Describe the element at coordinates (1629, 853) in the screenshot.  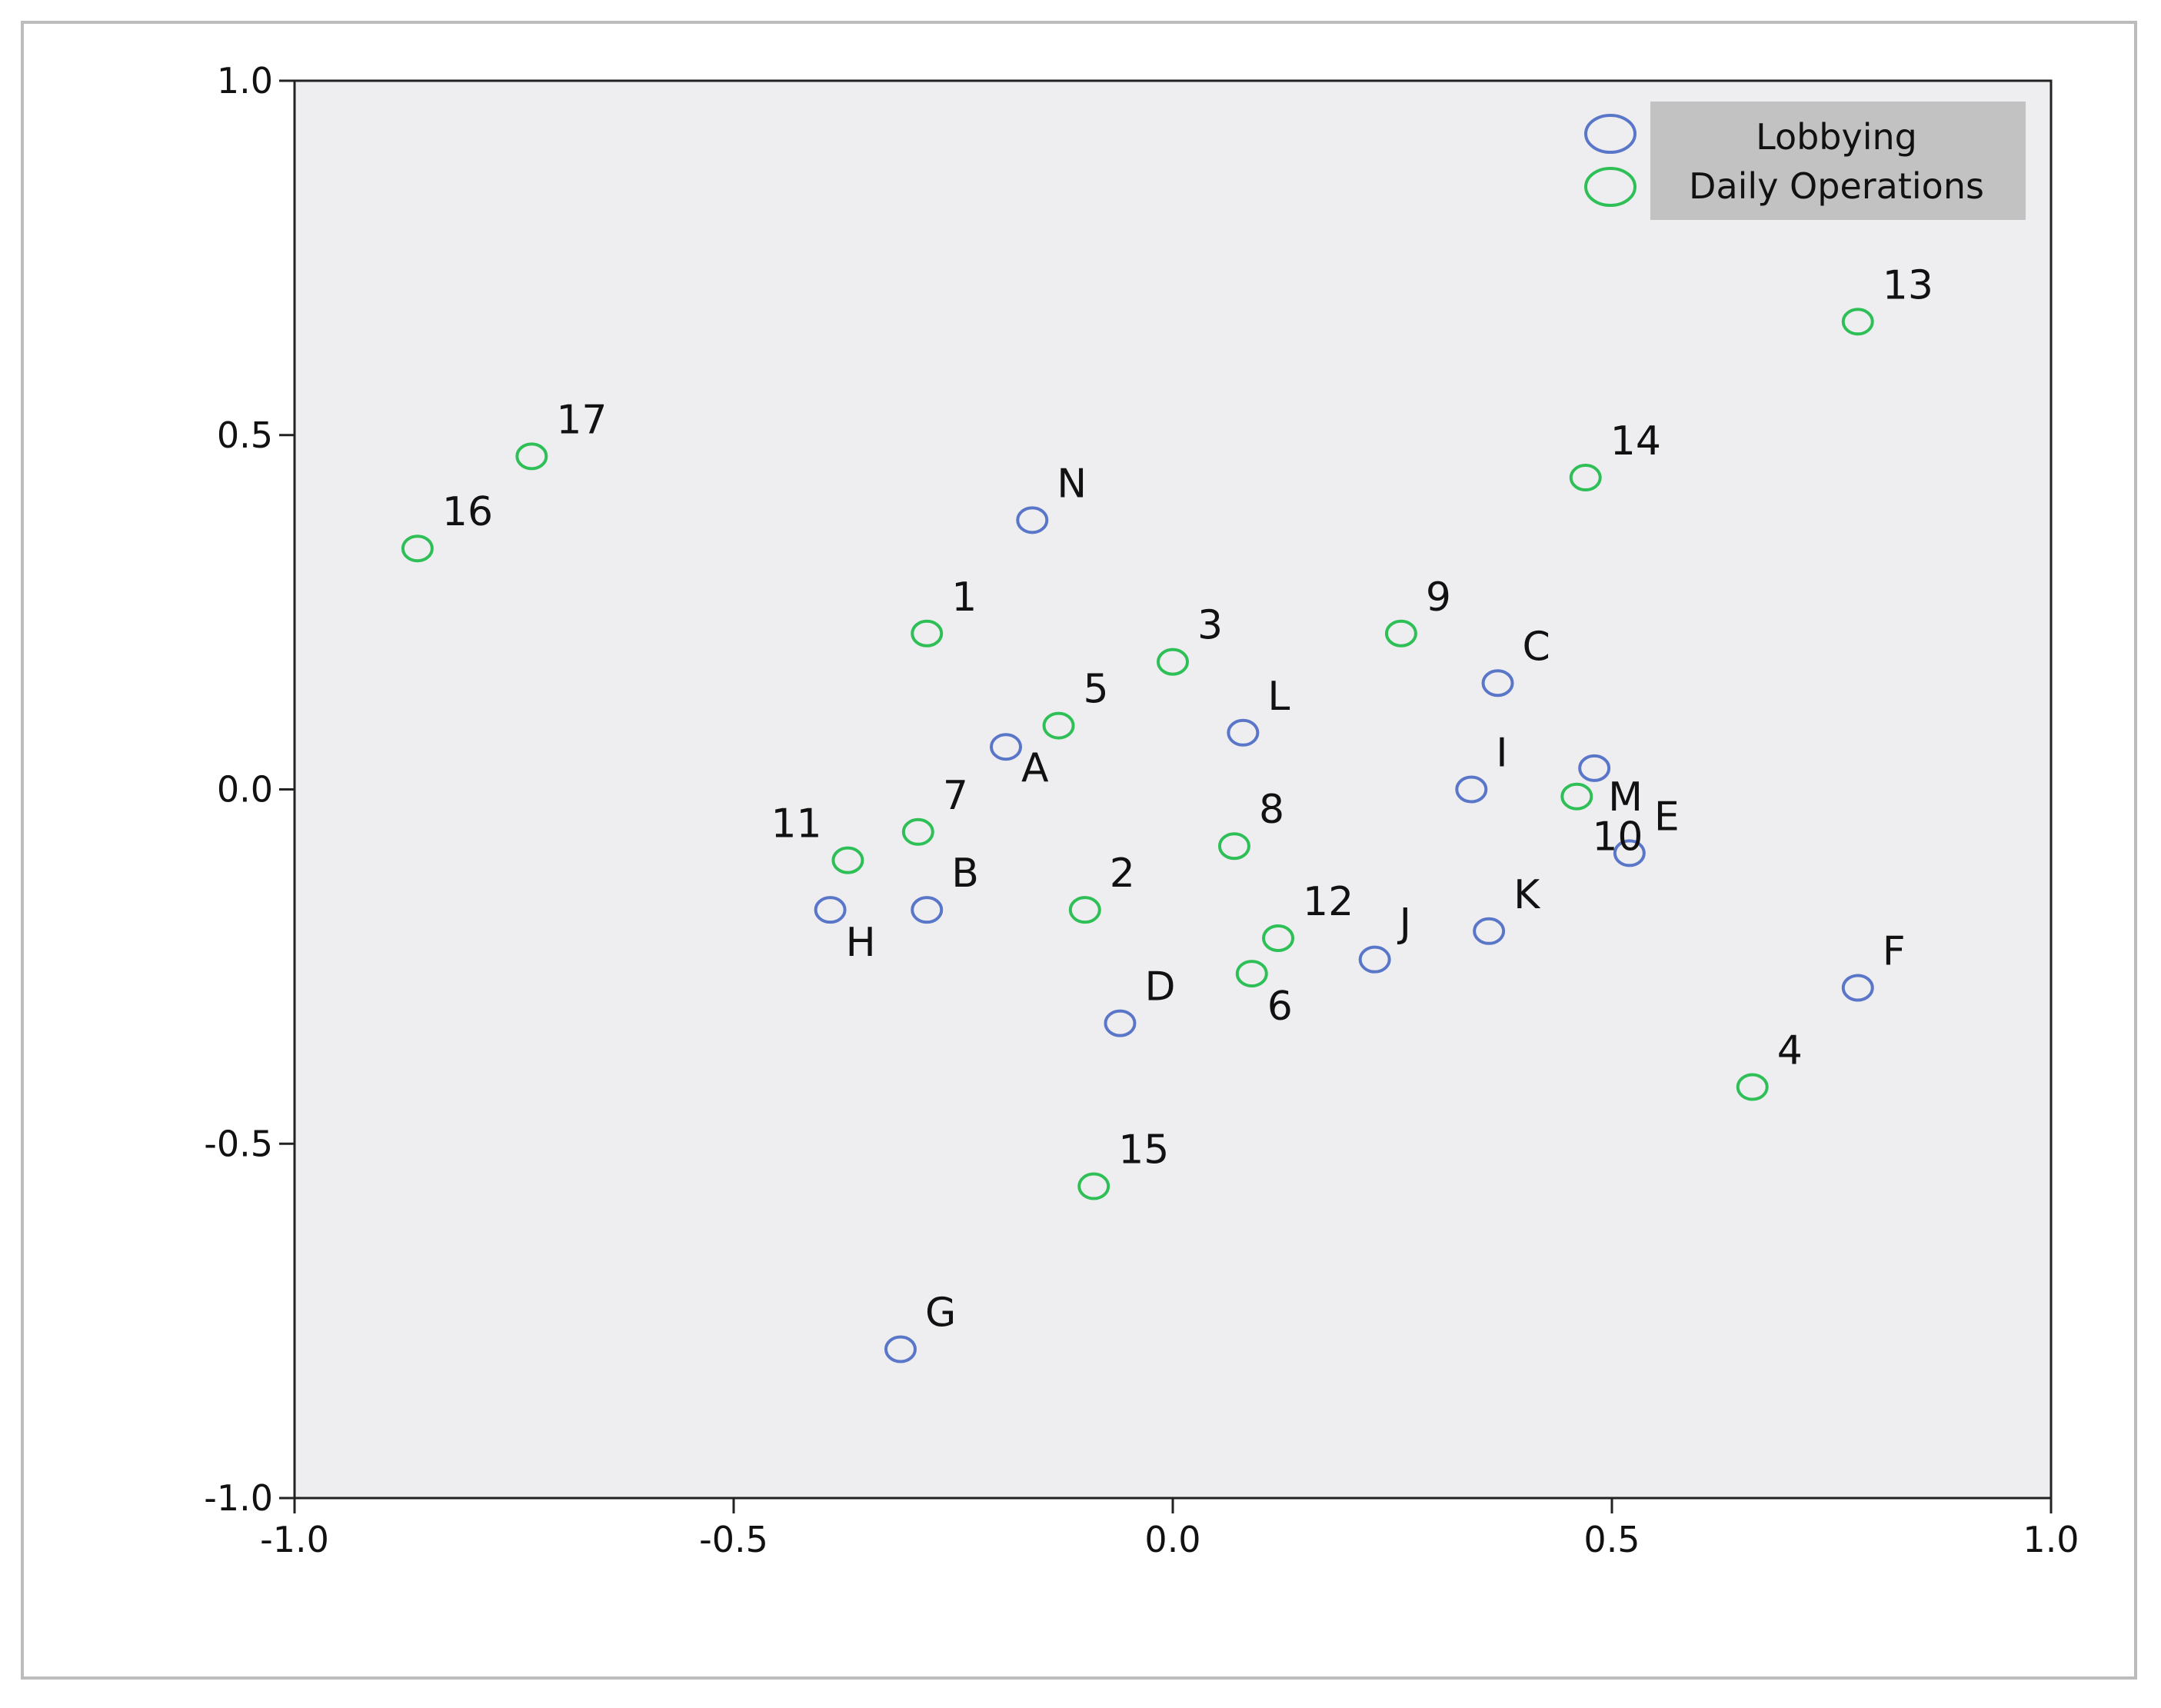
I see `data-point-e` at that location.